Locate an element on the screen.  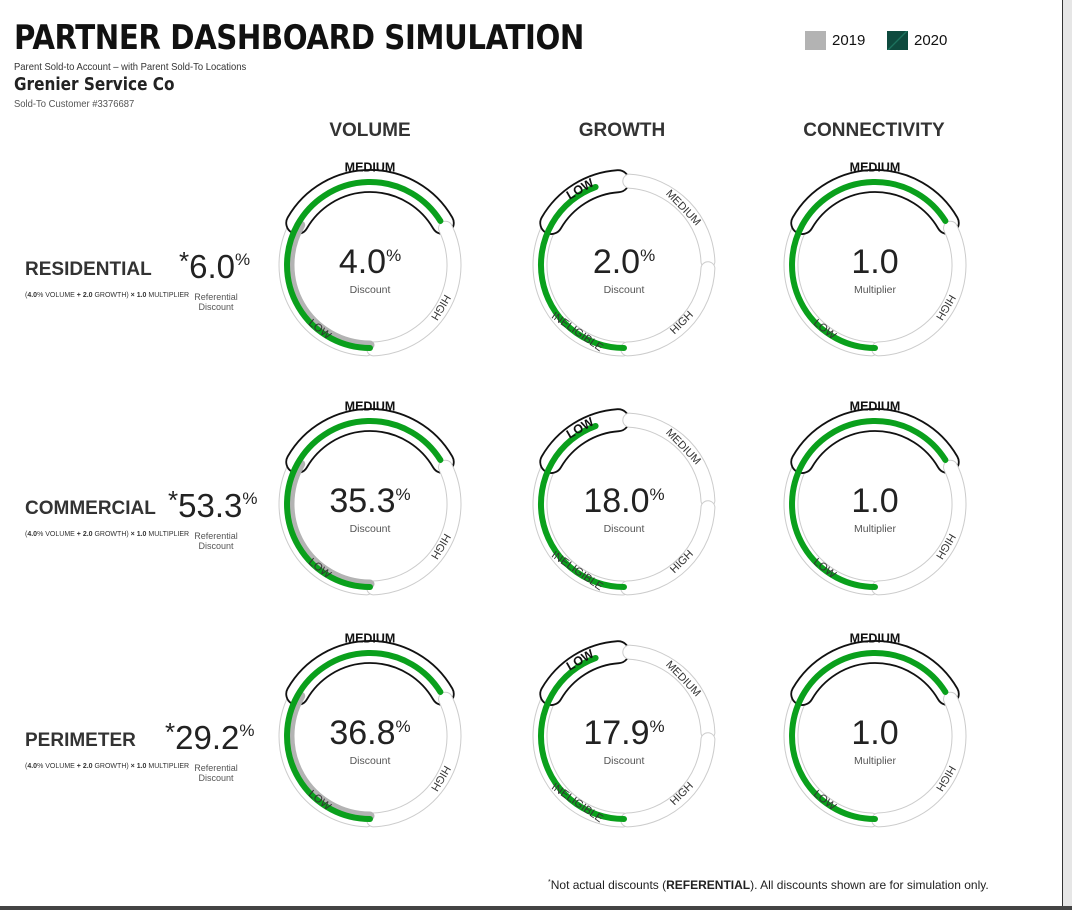
window-right-edge is located at coordinates (1067, 455).